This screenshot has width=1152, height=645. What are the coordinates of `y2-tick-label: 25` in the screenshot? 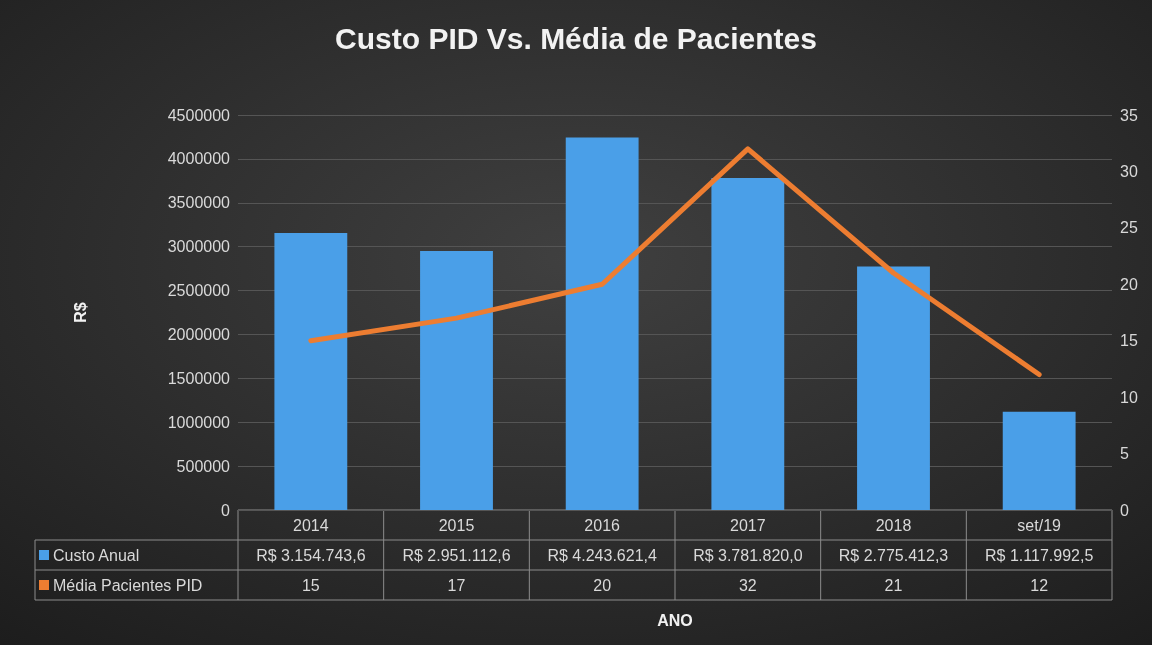 It's located at (1129, 228).